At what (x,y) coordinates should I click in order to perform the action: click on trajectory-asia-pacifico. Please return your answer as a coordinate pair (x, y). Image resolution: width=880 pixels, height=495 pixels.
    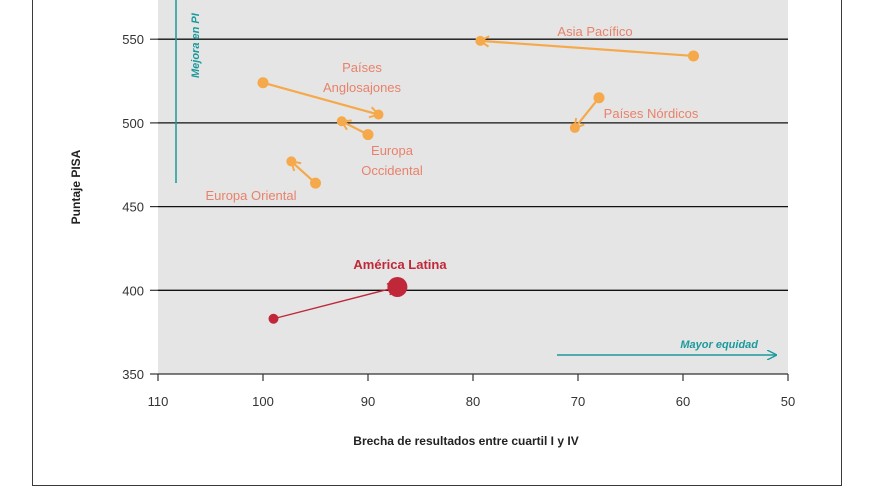
    Looking at the image, I should click on (587, 48).